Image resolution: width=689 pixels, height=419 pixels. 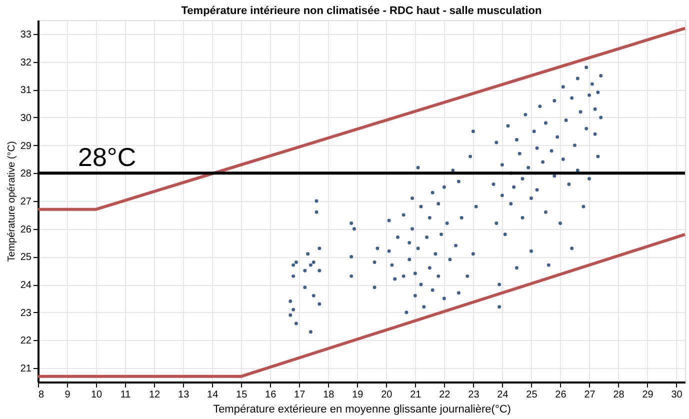 What do you see at coordinates (416, 395) in the screenshot?
I see `x-tick-label: 21` at bounding box center [416, 395].